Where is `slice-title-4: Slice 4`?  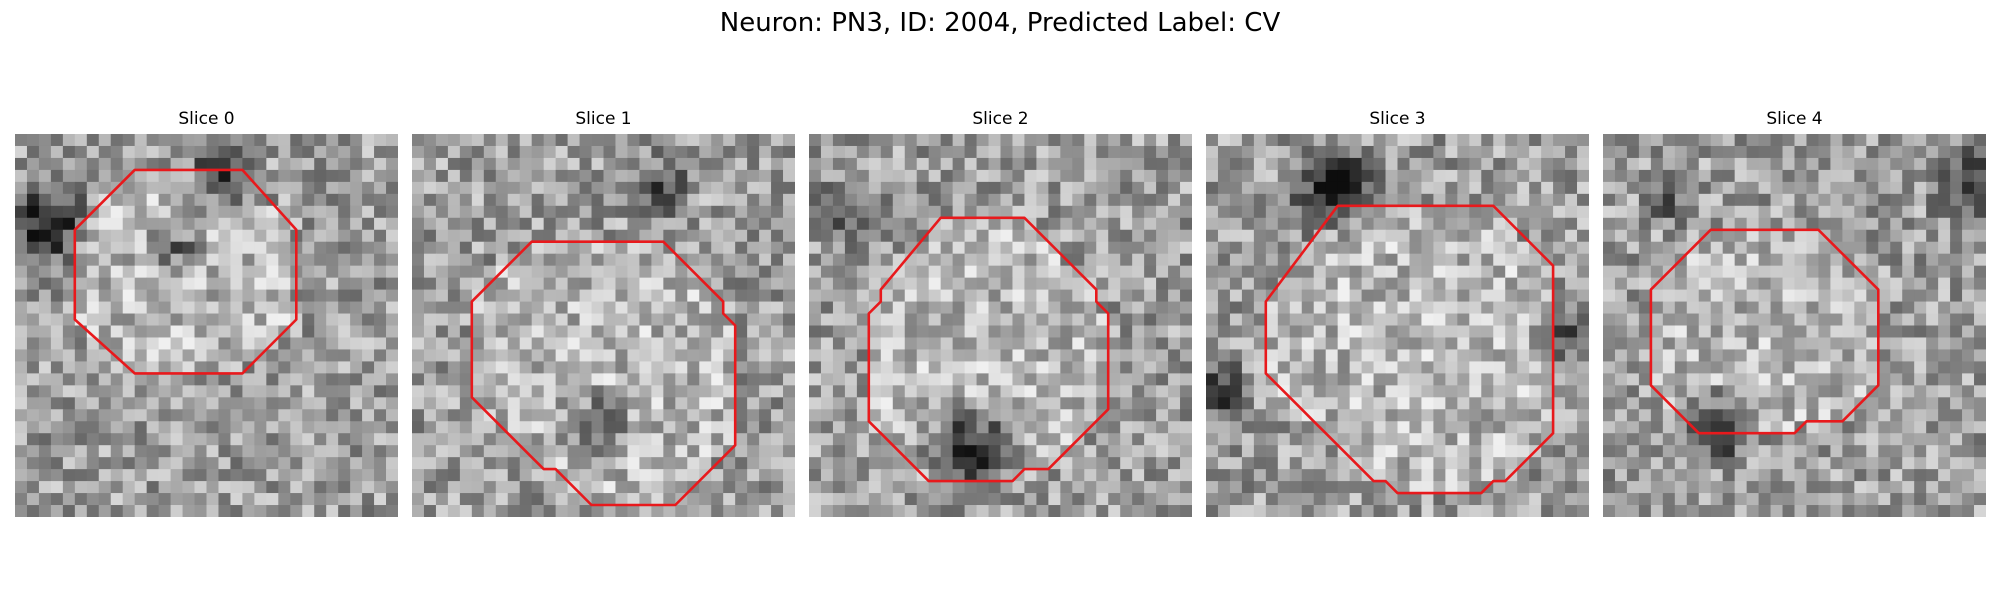
slice-title-4: Slice 4 is located at coordinates (1794, 119).